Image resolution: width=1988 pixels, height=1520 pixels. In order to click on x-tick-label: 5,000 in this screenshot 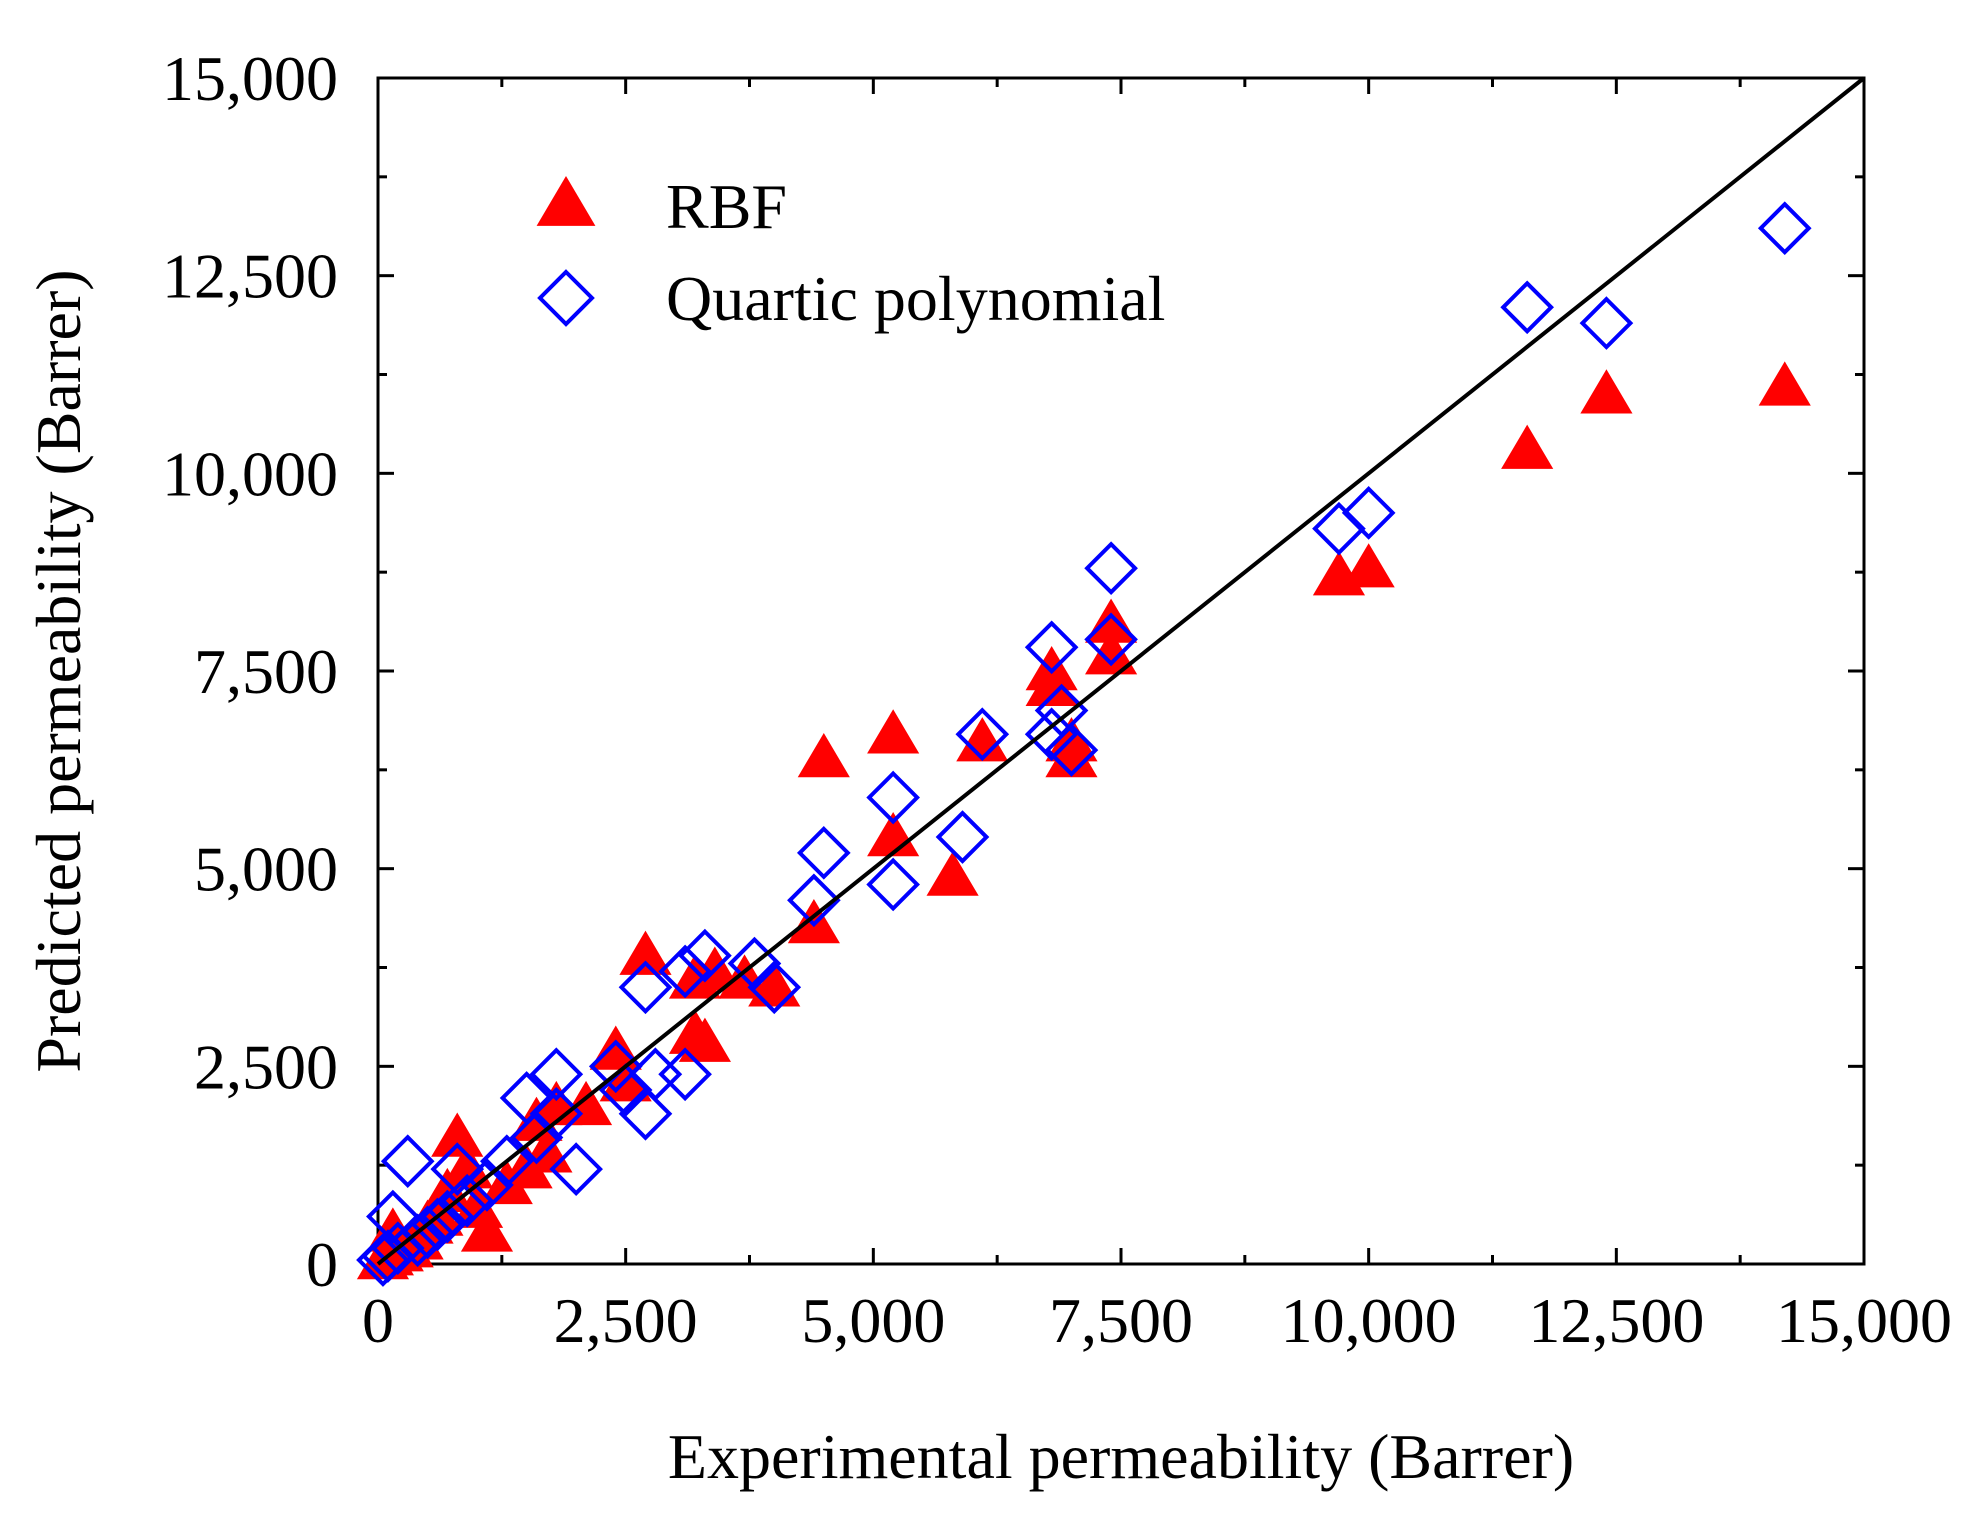, I will do `click(873, 1320)`.